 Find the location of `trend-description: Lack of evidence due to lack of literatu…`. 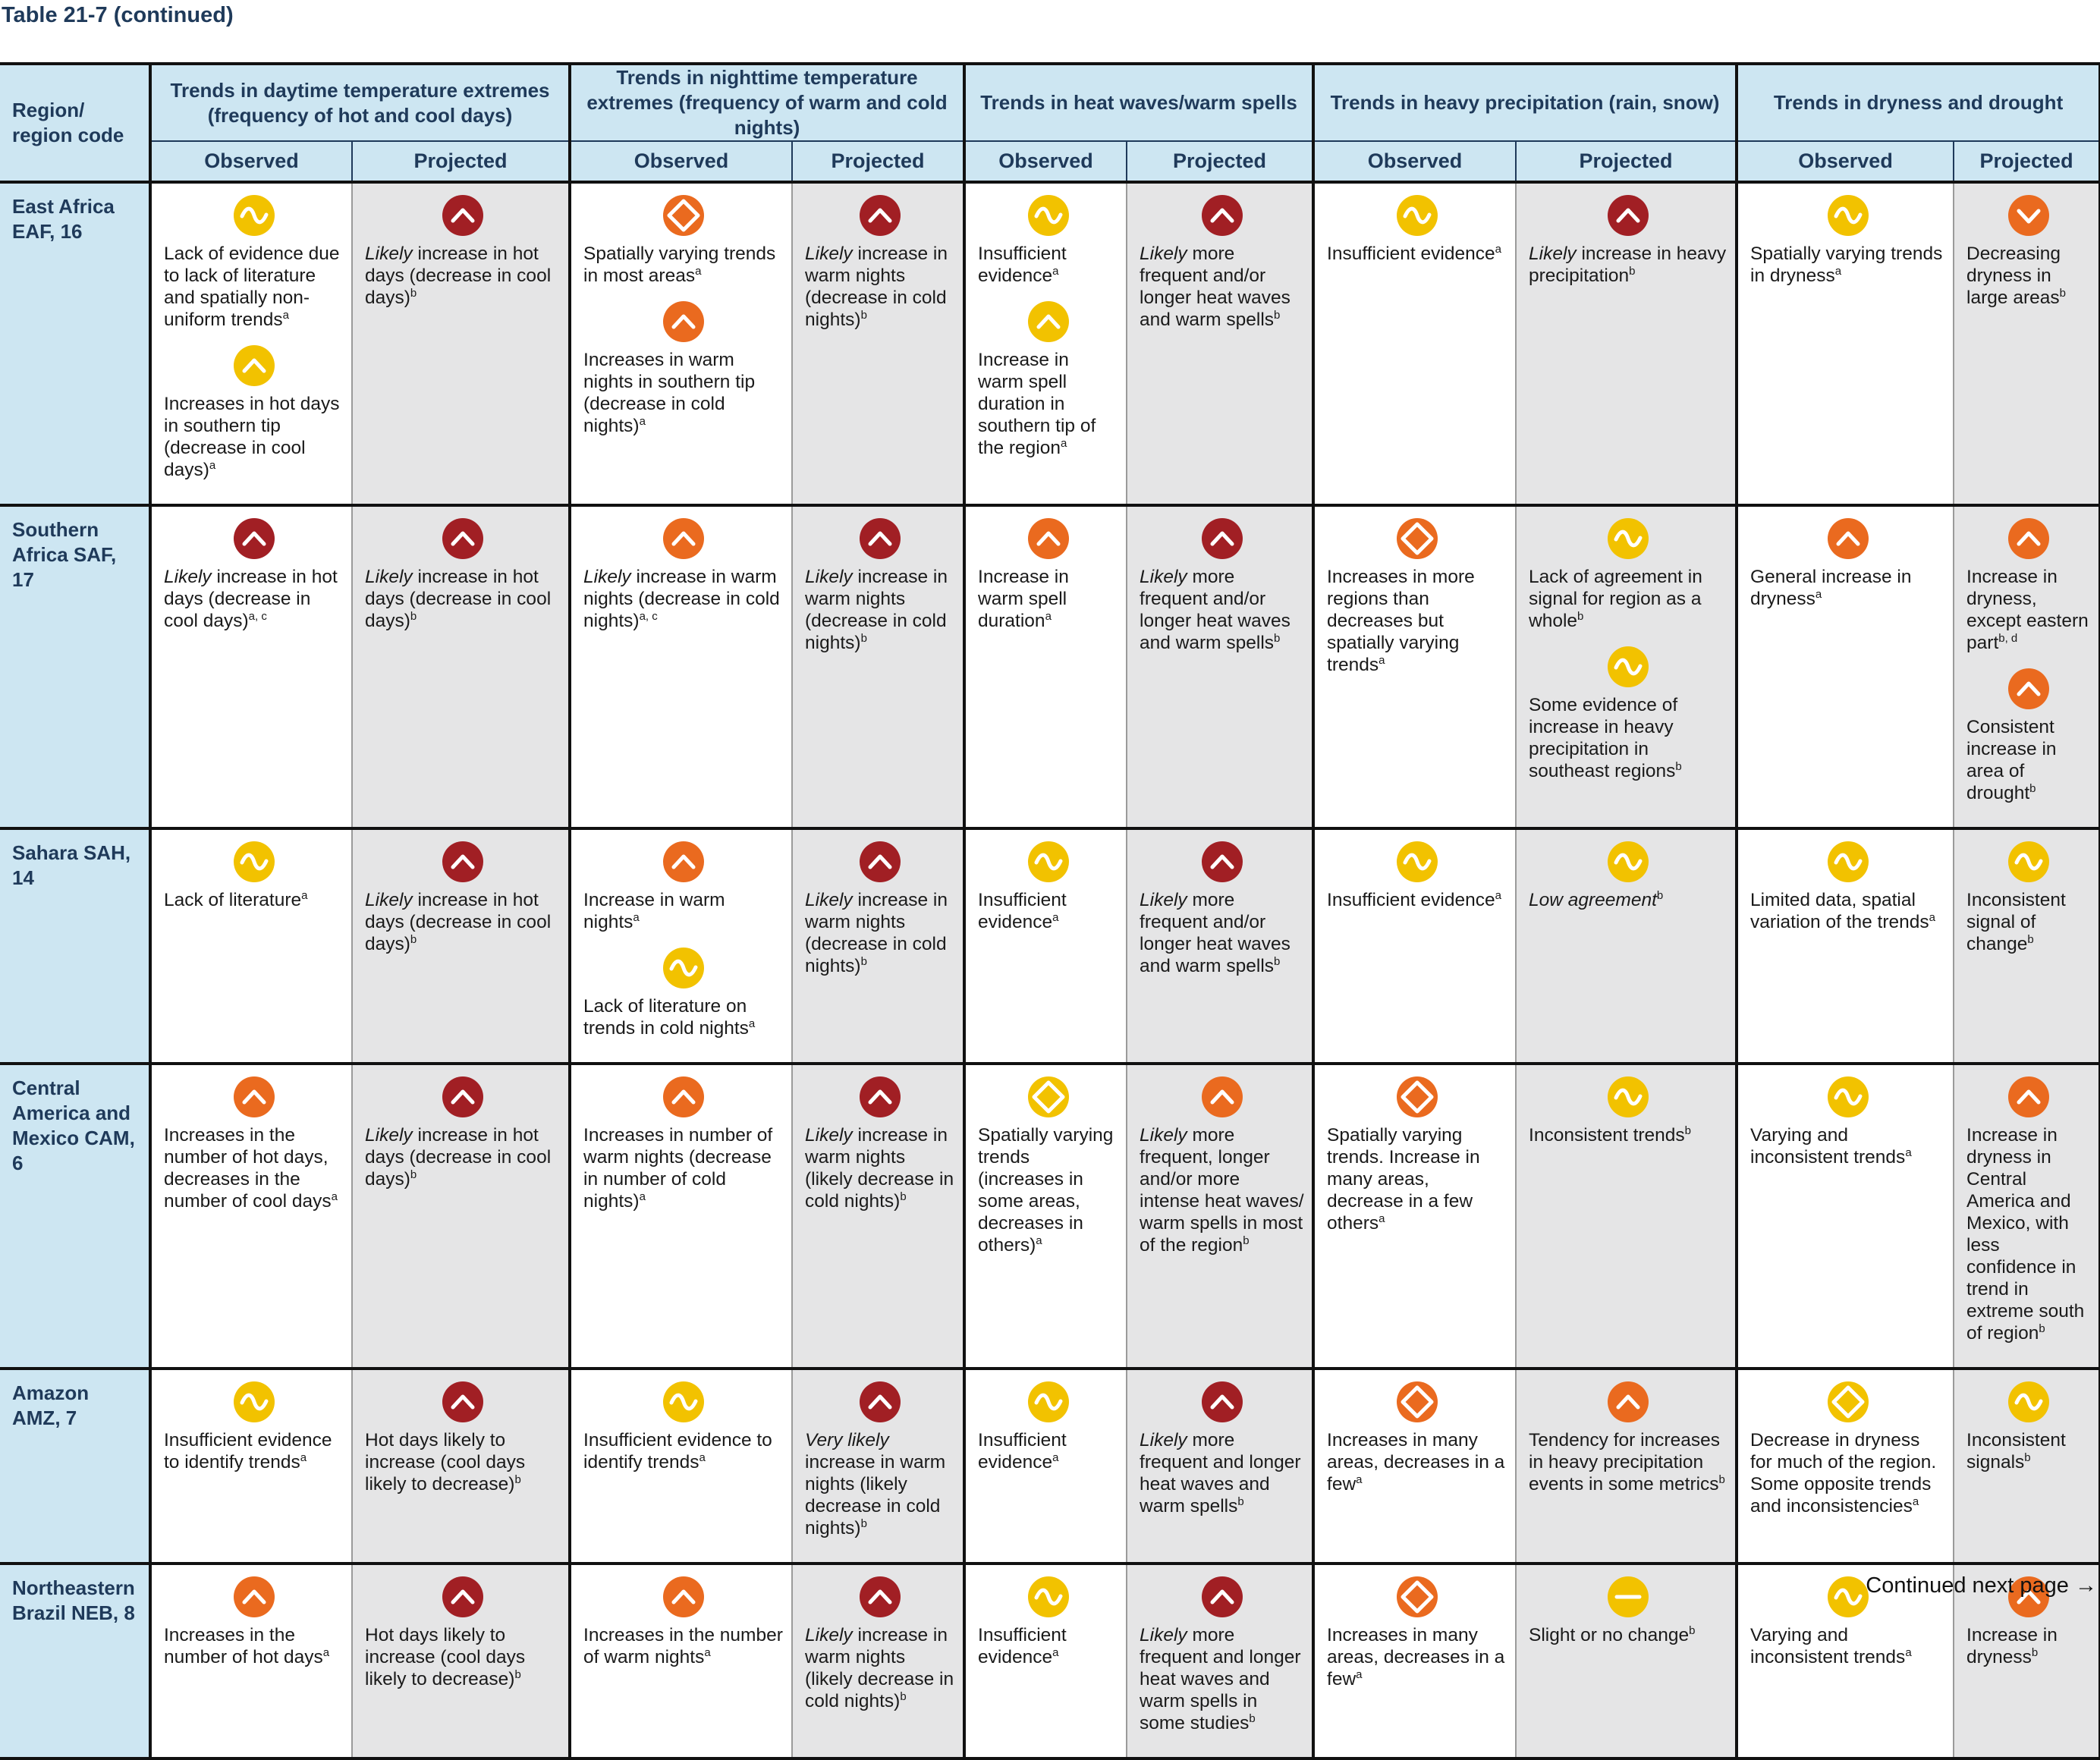

trend-description: Lack of evidence due to lack of literatu… is located at coordinates (252, 287).